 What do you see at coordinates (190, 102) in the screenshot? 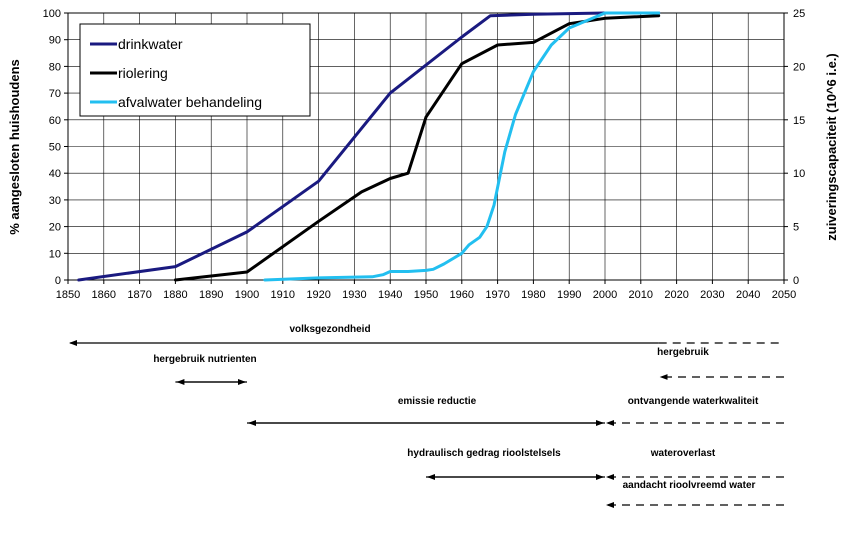
I see `legend-label-2: afvalwater behandeling` at bounding box center [190, 102].